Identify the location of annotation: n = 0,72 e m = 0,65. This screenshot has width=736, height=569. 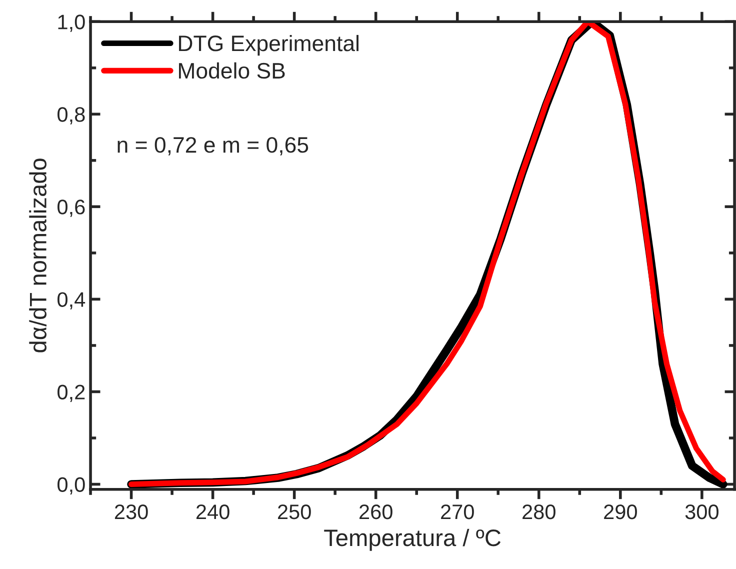
(213, 146).